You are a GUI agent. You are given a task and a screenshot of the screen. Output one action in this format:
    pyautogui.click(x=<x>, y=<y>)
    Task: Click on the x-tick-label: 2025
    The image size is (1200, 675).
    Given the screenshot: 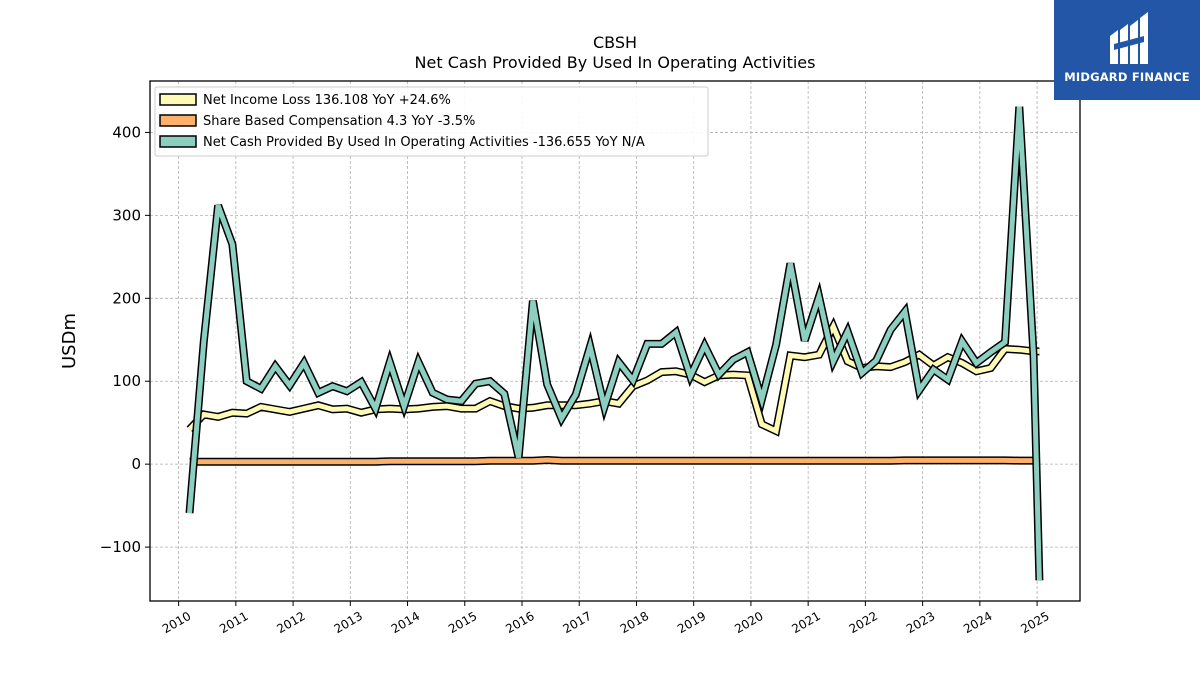 What is the action you would take?
    pyautogui.click(x=1034, y=622)
    